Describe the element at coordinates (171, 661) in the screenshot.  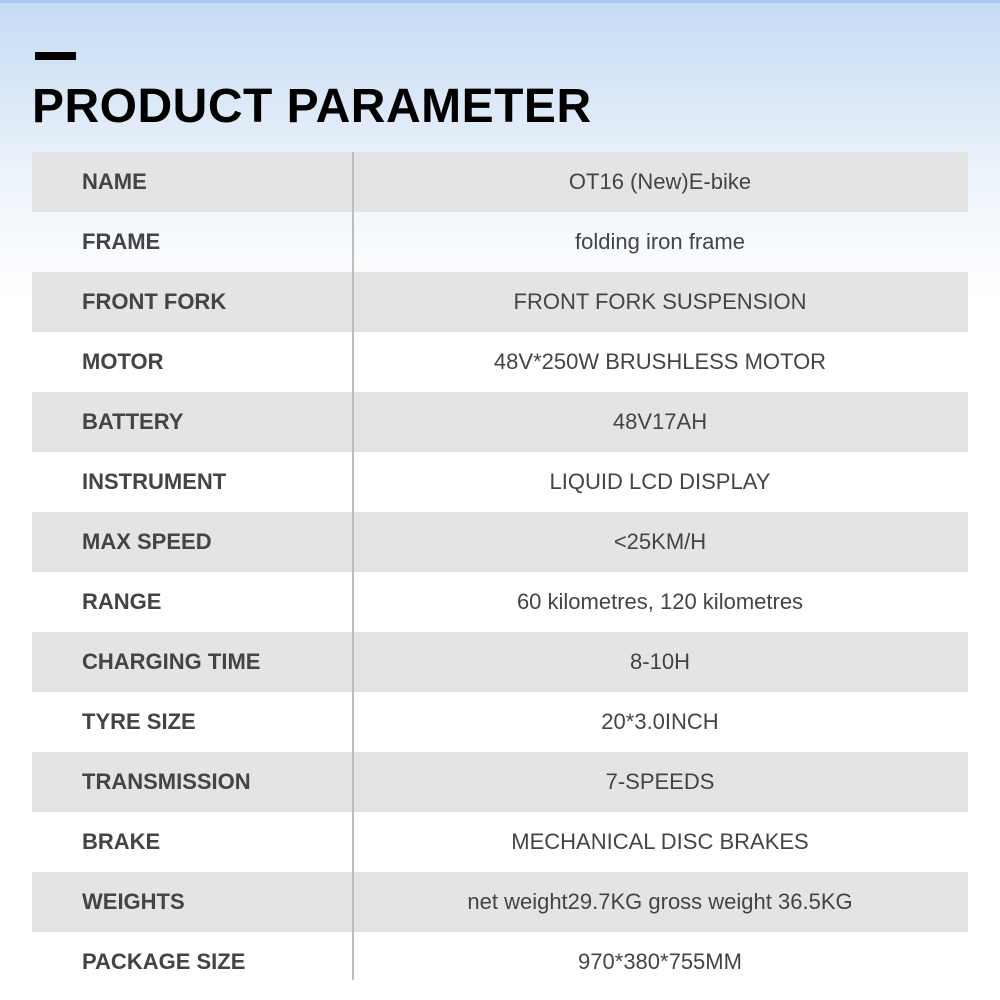
I see `spec-label: CHARGING TIME` at that location.